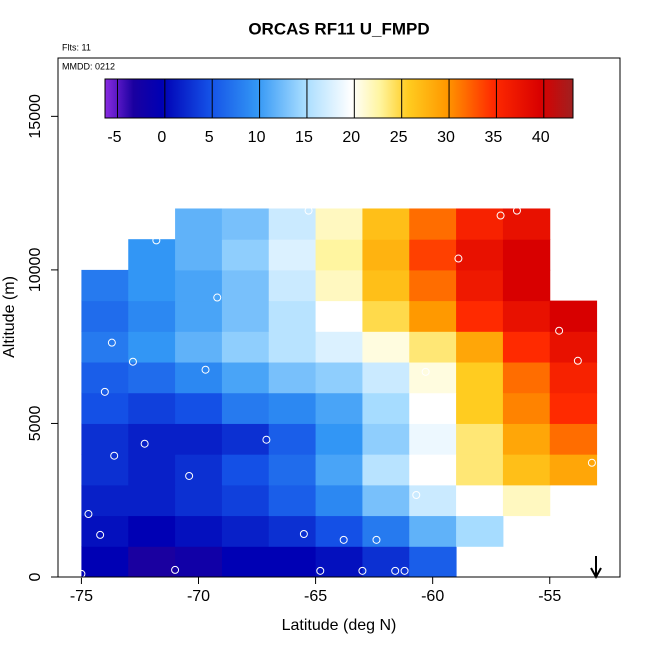 The width and height of the screenshot is (650, 650). Describe the element at coordinates (35, 576) in the screenshot. I see `y-tick-label: 0` at that location.